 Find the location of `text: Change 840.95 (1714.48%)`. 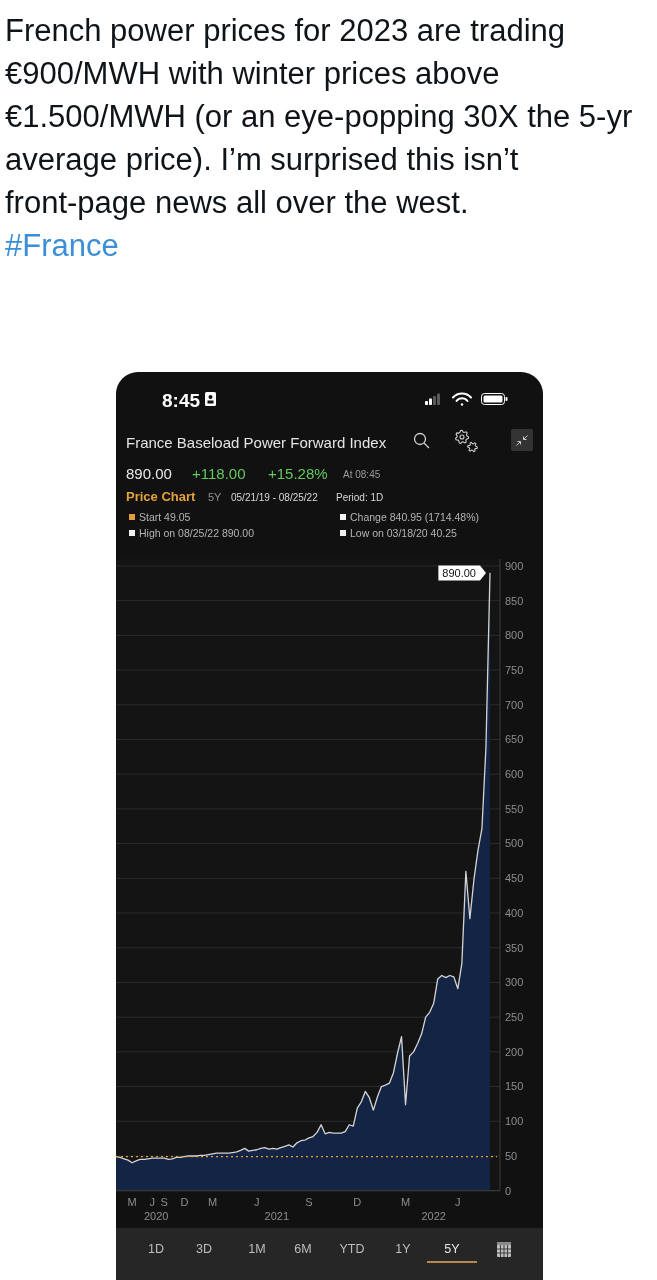

text: Change 840.95 (1714.48%) is located at coordinates (415, 517).